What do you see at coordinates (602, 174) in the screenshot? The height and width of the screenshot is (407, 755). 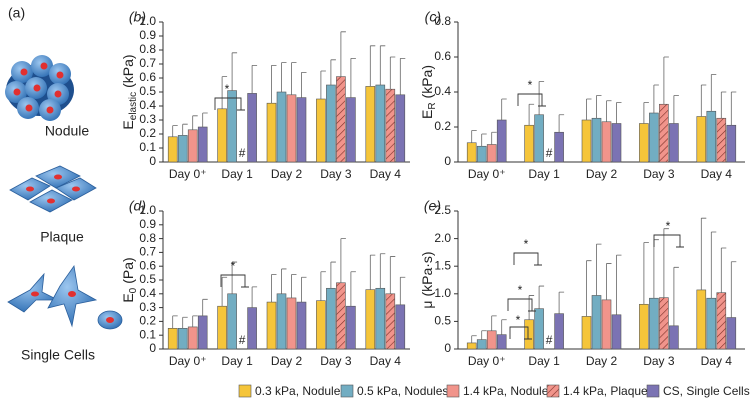 I see `x-tick-label: Day 2` at bounding box center [602, 174].